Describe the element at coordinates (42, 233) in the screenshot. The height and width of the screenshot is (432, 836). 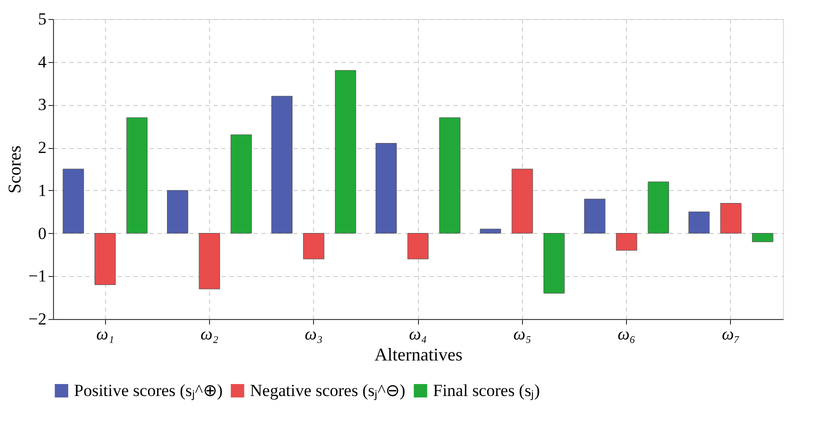
I see `y-tick-label: 0` at that location.